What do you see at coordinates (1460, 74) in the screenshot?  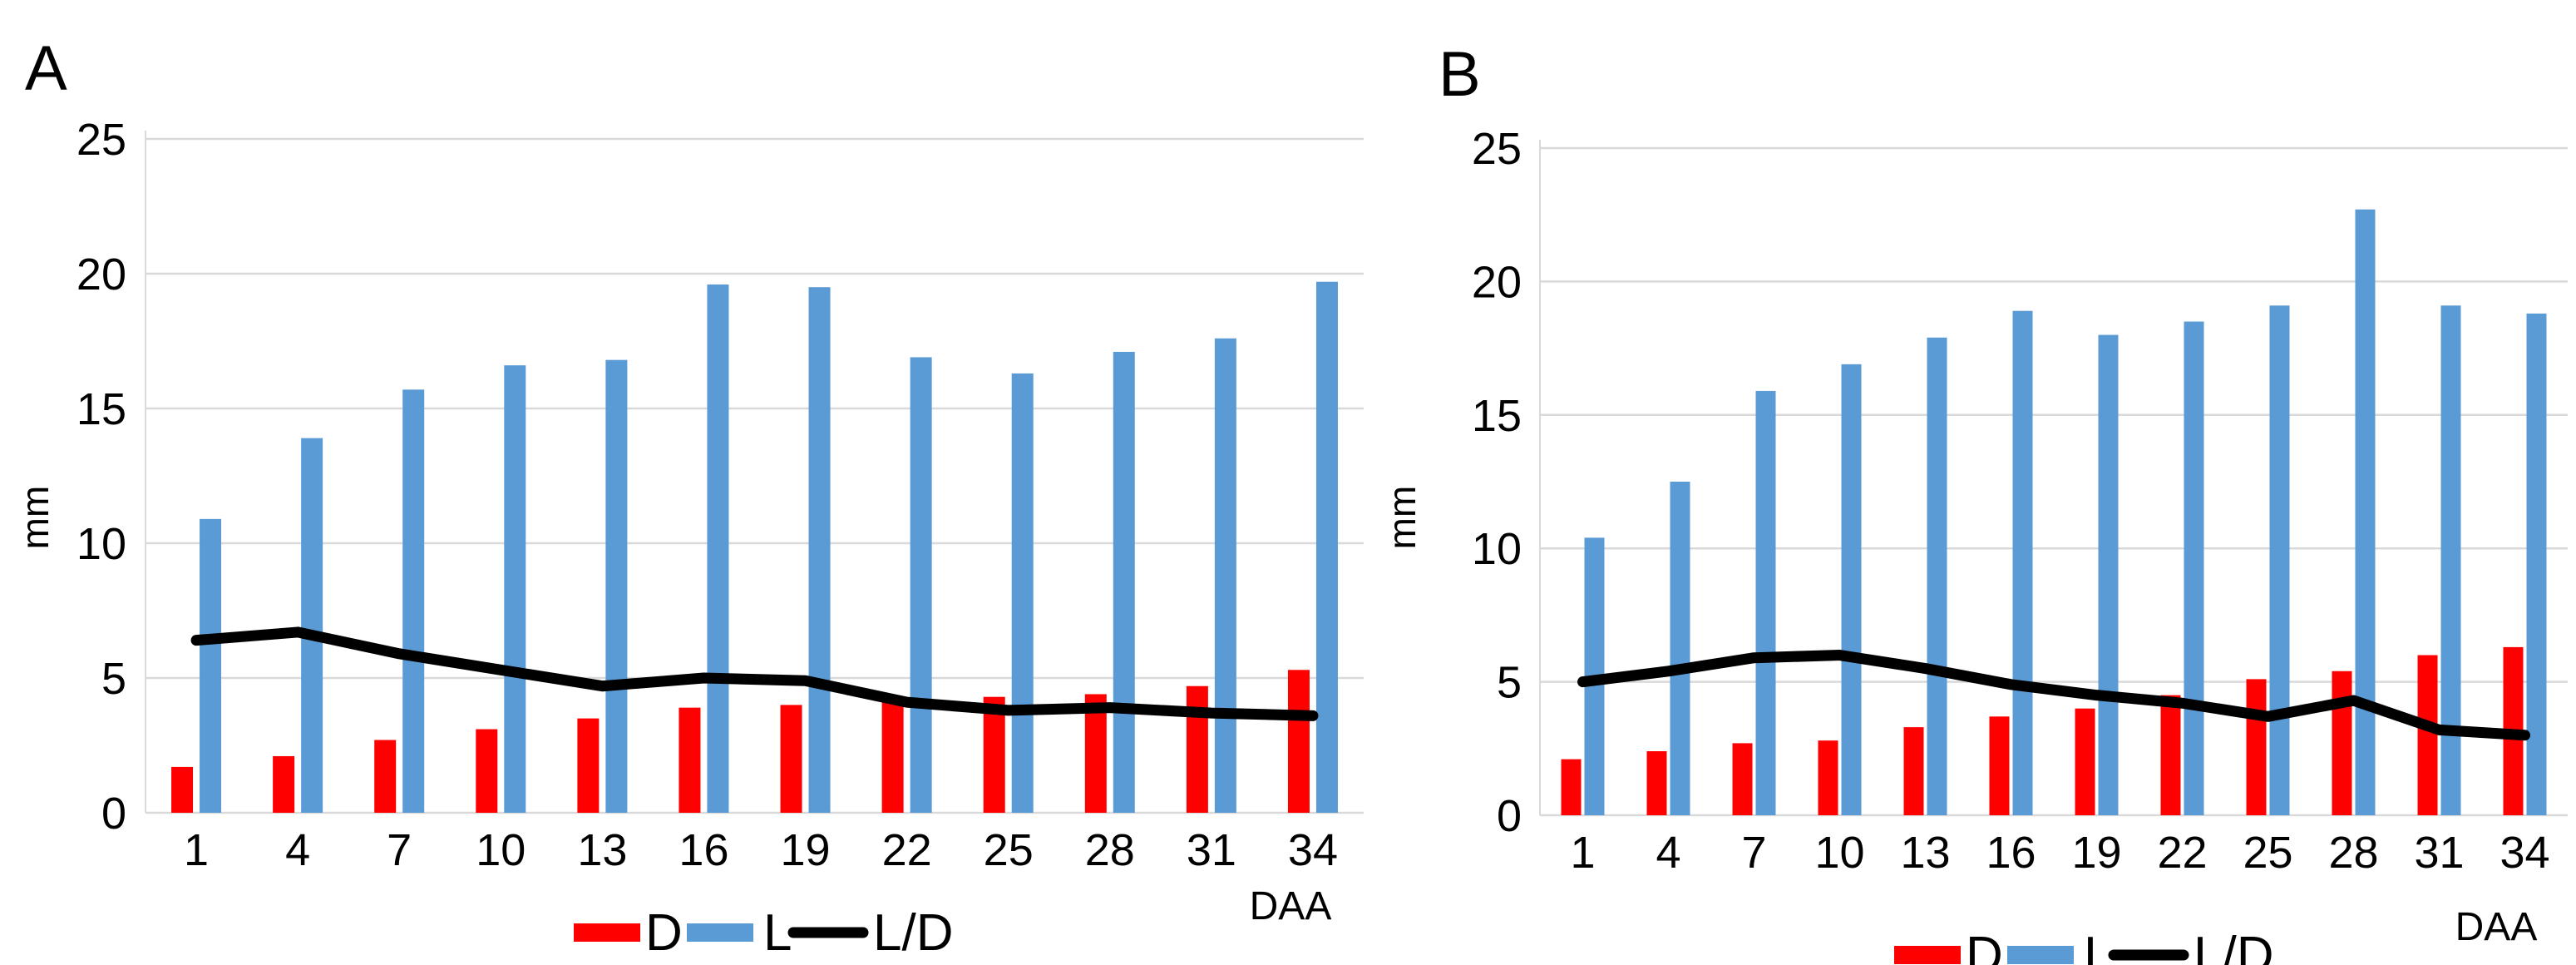 I see `panel-title: B` at bounding box center [1460, 74].